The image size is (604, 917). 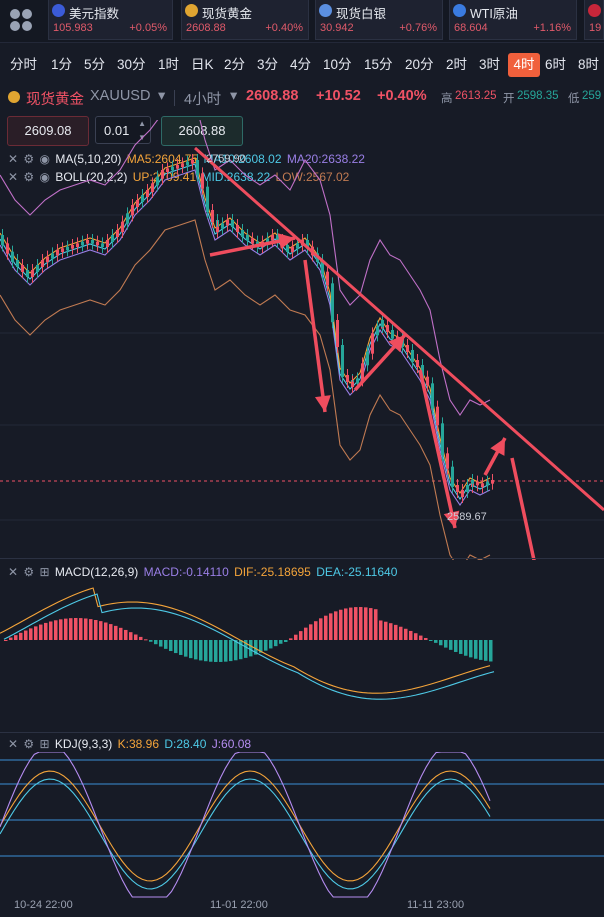 I want to click on tab-period: 30分, so click(x=131, y=64).